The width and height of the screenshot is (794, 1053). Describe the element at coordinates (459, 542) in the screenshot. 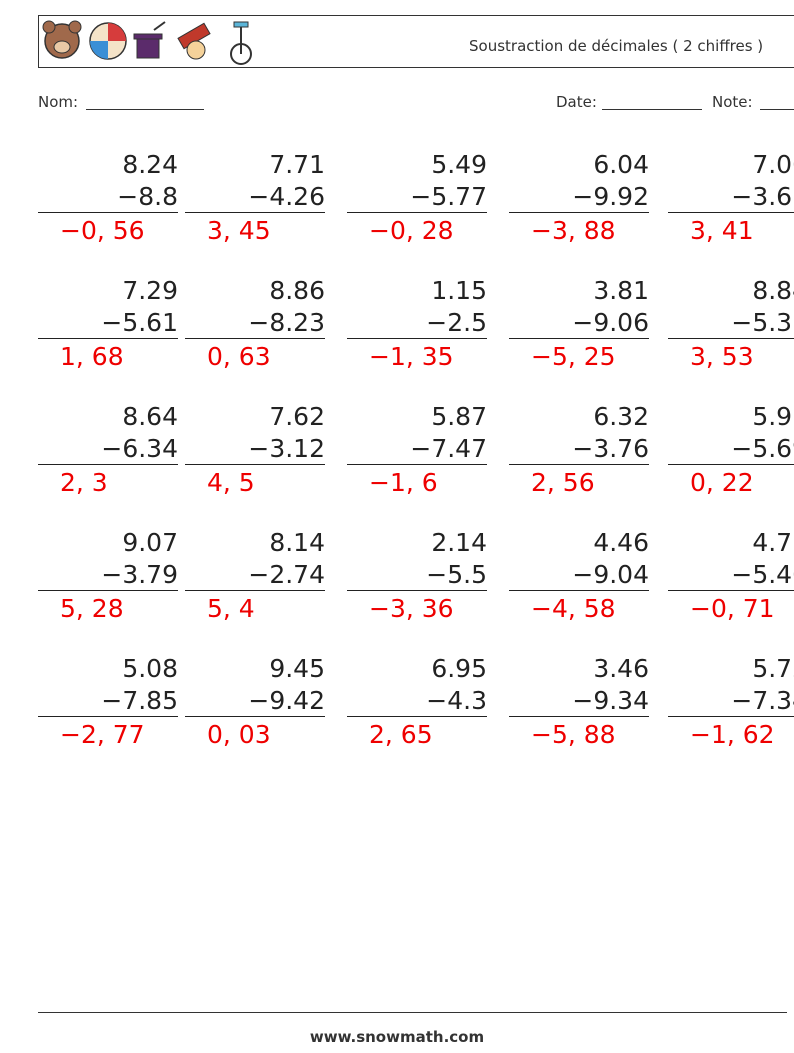

I see `minuend: 2.14` at that location.